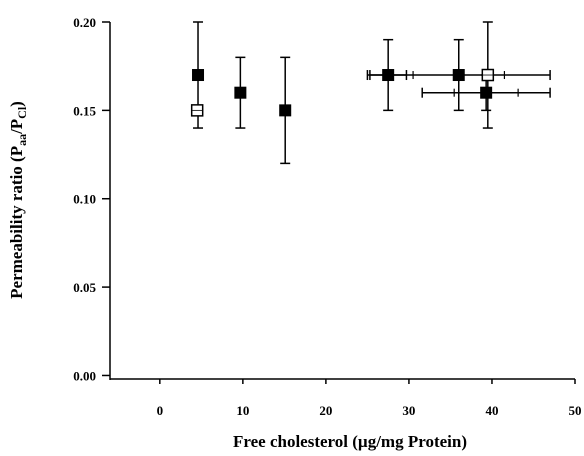 The image size is (584, 456). Describe the element at coordinates (84, 22) in the screenshot. I see `y-tick-label: 0.20` at that location.